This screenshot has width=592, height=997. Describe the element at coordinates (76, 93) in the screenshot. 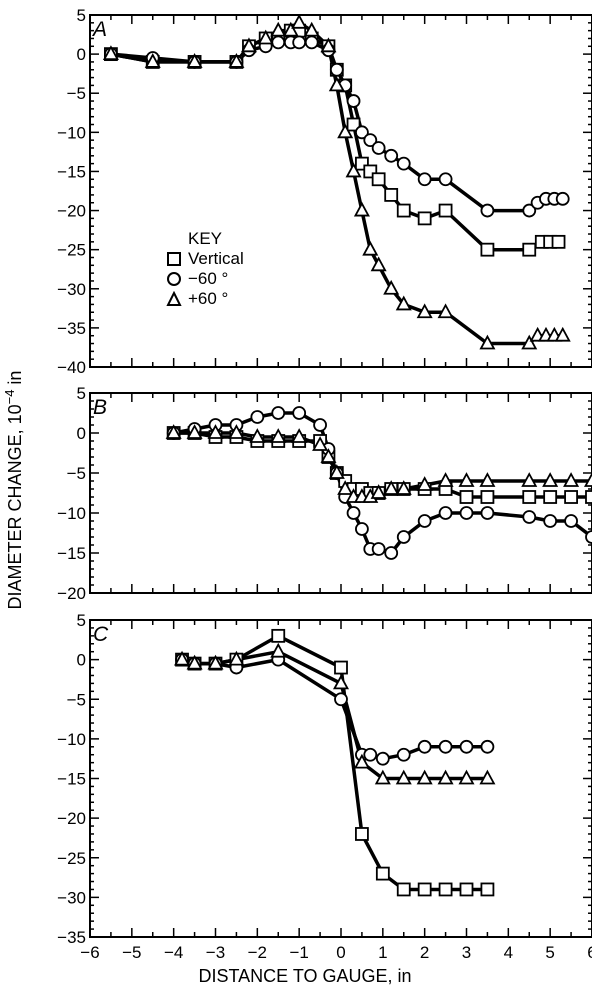

I see `y-tick-label: −5` at that location.